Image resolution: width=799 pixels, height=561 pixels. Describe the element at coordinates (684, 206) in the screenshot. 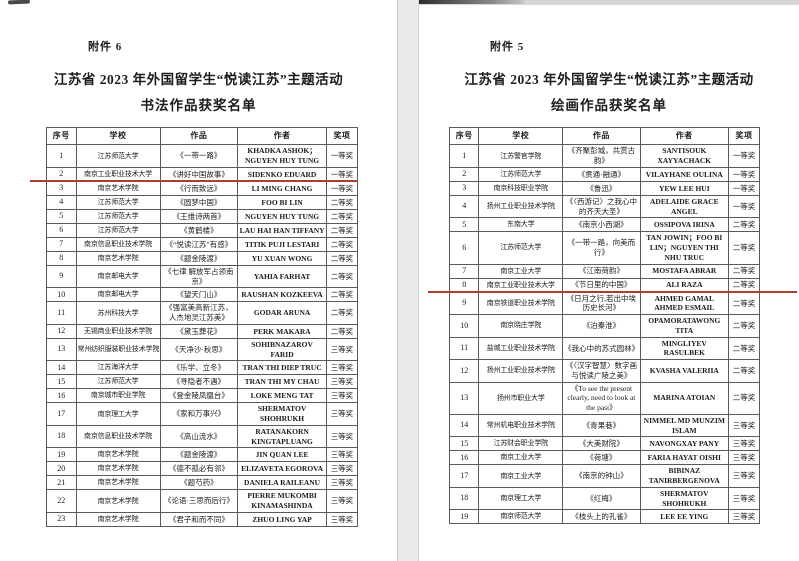

I see `table-cell: ADELAIDE GRACE ANGEL` at that location.